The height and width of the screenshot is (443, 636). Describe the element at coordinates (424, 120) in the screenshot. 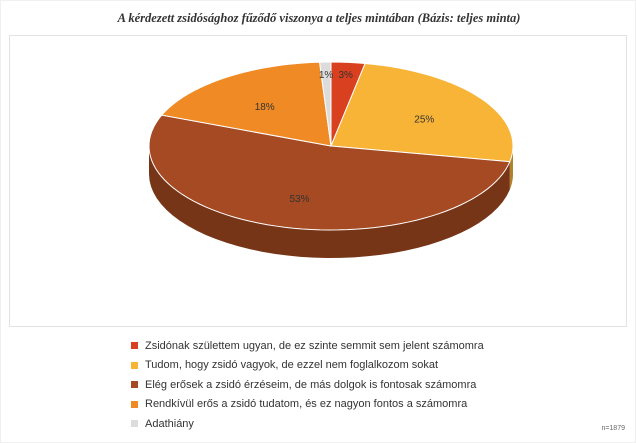

I see `pie-data-label: 25%` at that location.